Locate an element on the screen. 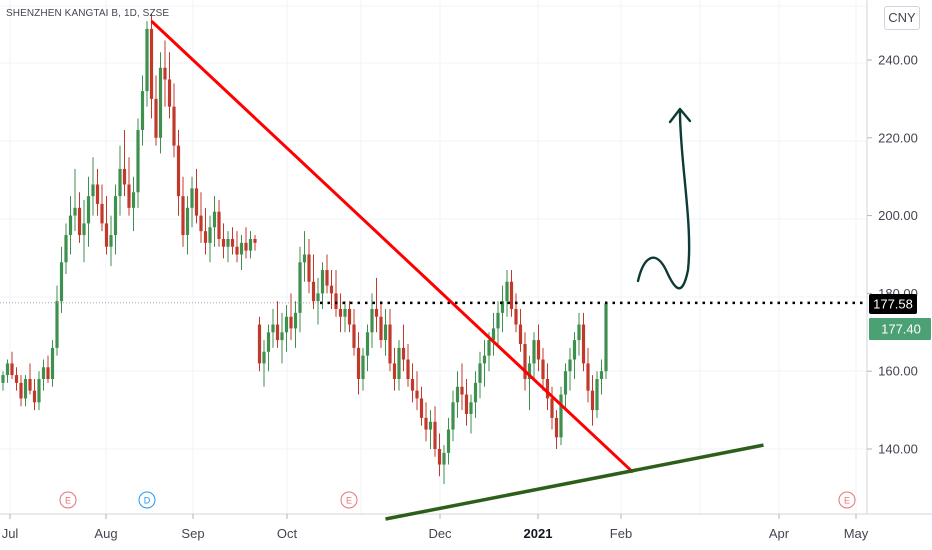  event-circle is located at coordinates (847, 500).